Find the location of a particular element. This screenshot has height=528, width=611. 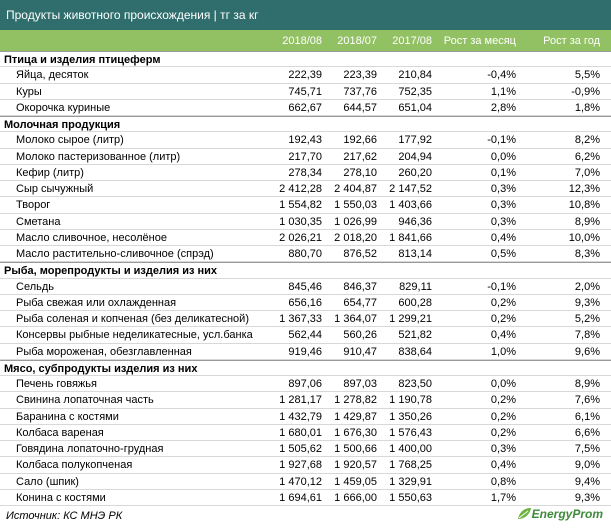

cell: 846,37 is located at coordinates (360, 286).